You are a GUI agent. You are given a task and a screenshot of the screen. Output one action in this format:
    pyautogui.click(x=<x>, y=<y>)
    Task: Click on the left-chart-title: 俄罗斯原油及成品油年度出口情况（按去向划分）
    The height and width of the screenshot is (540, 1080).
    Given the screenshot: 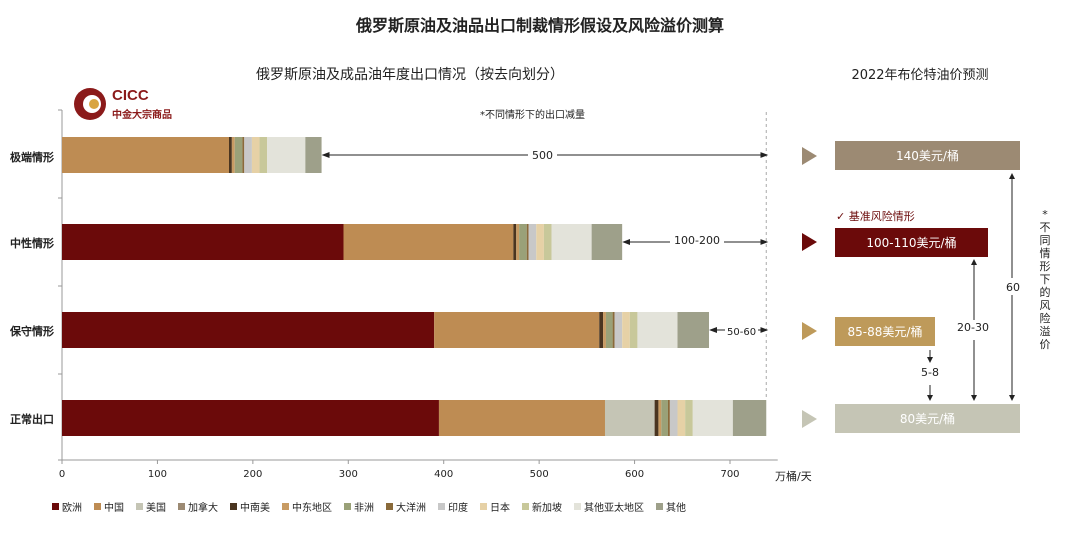 What is the action you would take?
    pyautogui.click(x=410, y=75)
    